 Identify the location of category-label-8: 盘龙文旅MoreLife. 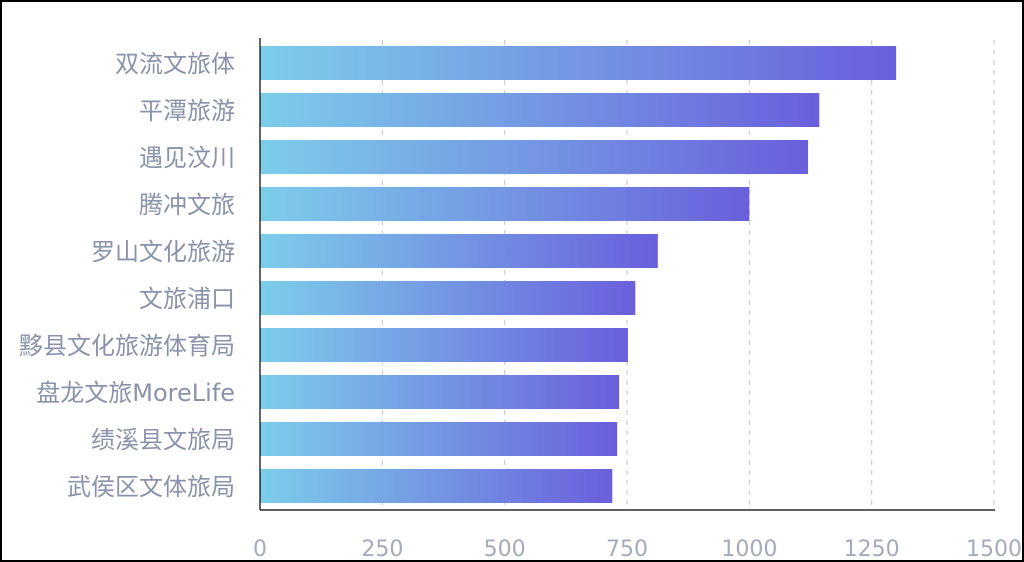
(135, 393).